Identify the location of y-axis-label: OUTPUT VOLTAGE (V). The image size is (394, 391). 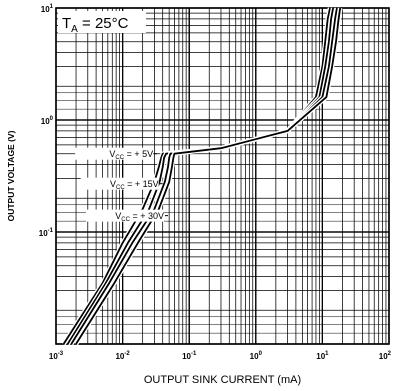
(11, 175).